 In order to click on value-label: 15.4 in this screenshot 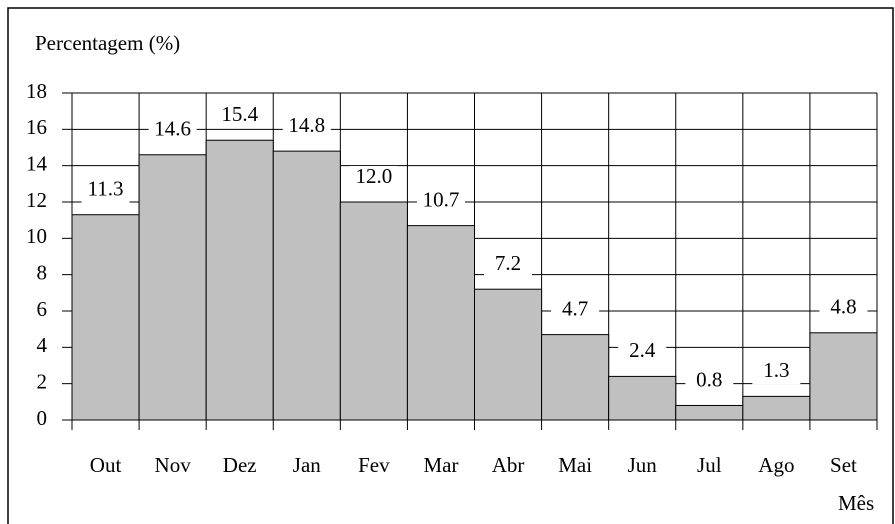, I will do `click(239, 114)`.